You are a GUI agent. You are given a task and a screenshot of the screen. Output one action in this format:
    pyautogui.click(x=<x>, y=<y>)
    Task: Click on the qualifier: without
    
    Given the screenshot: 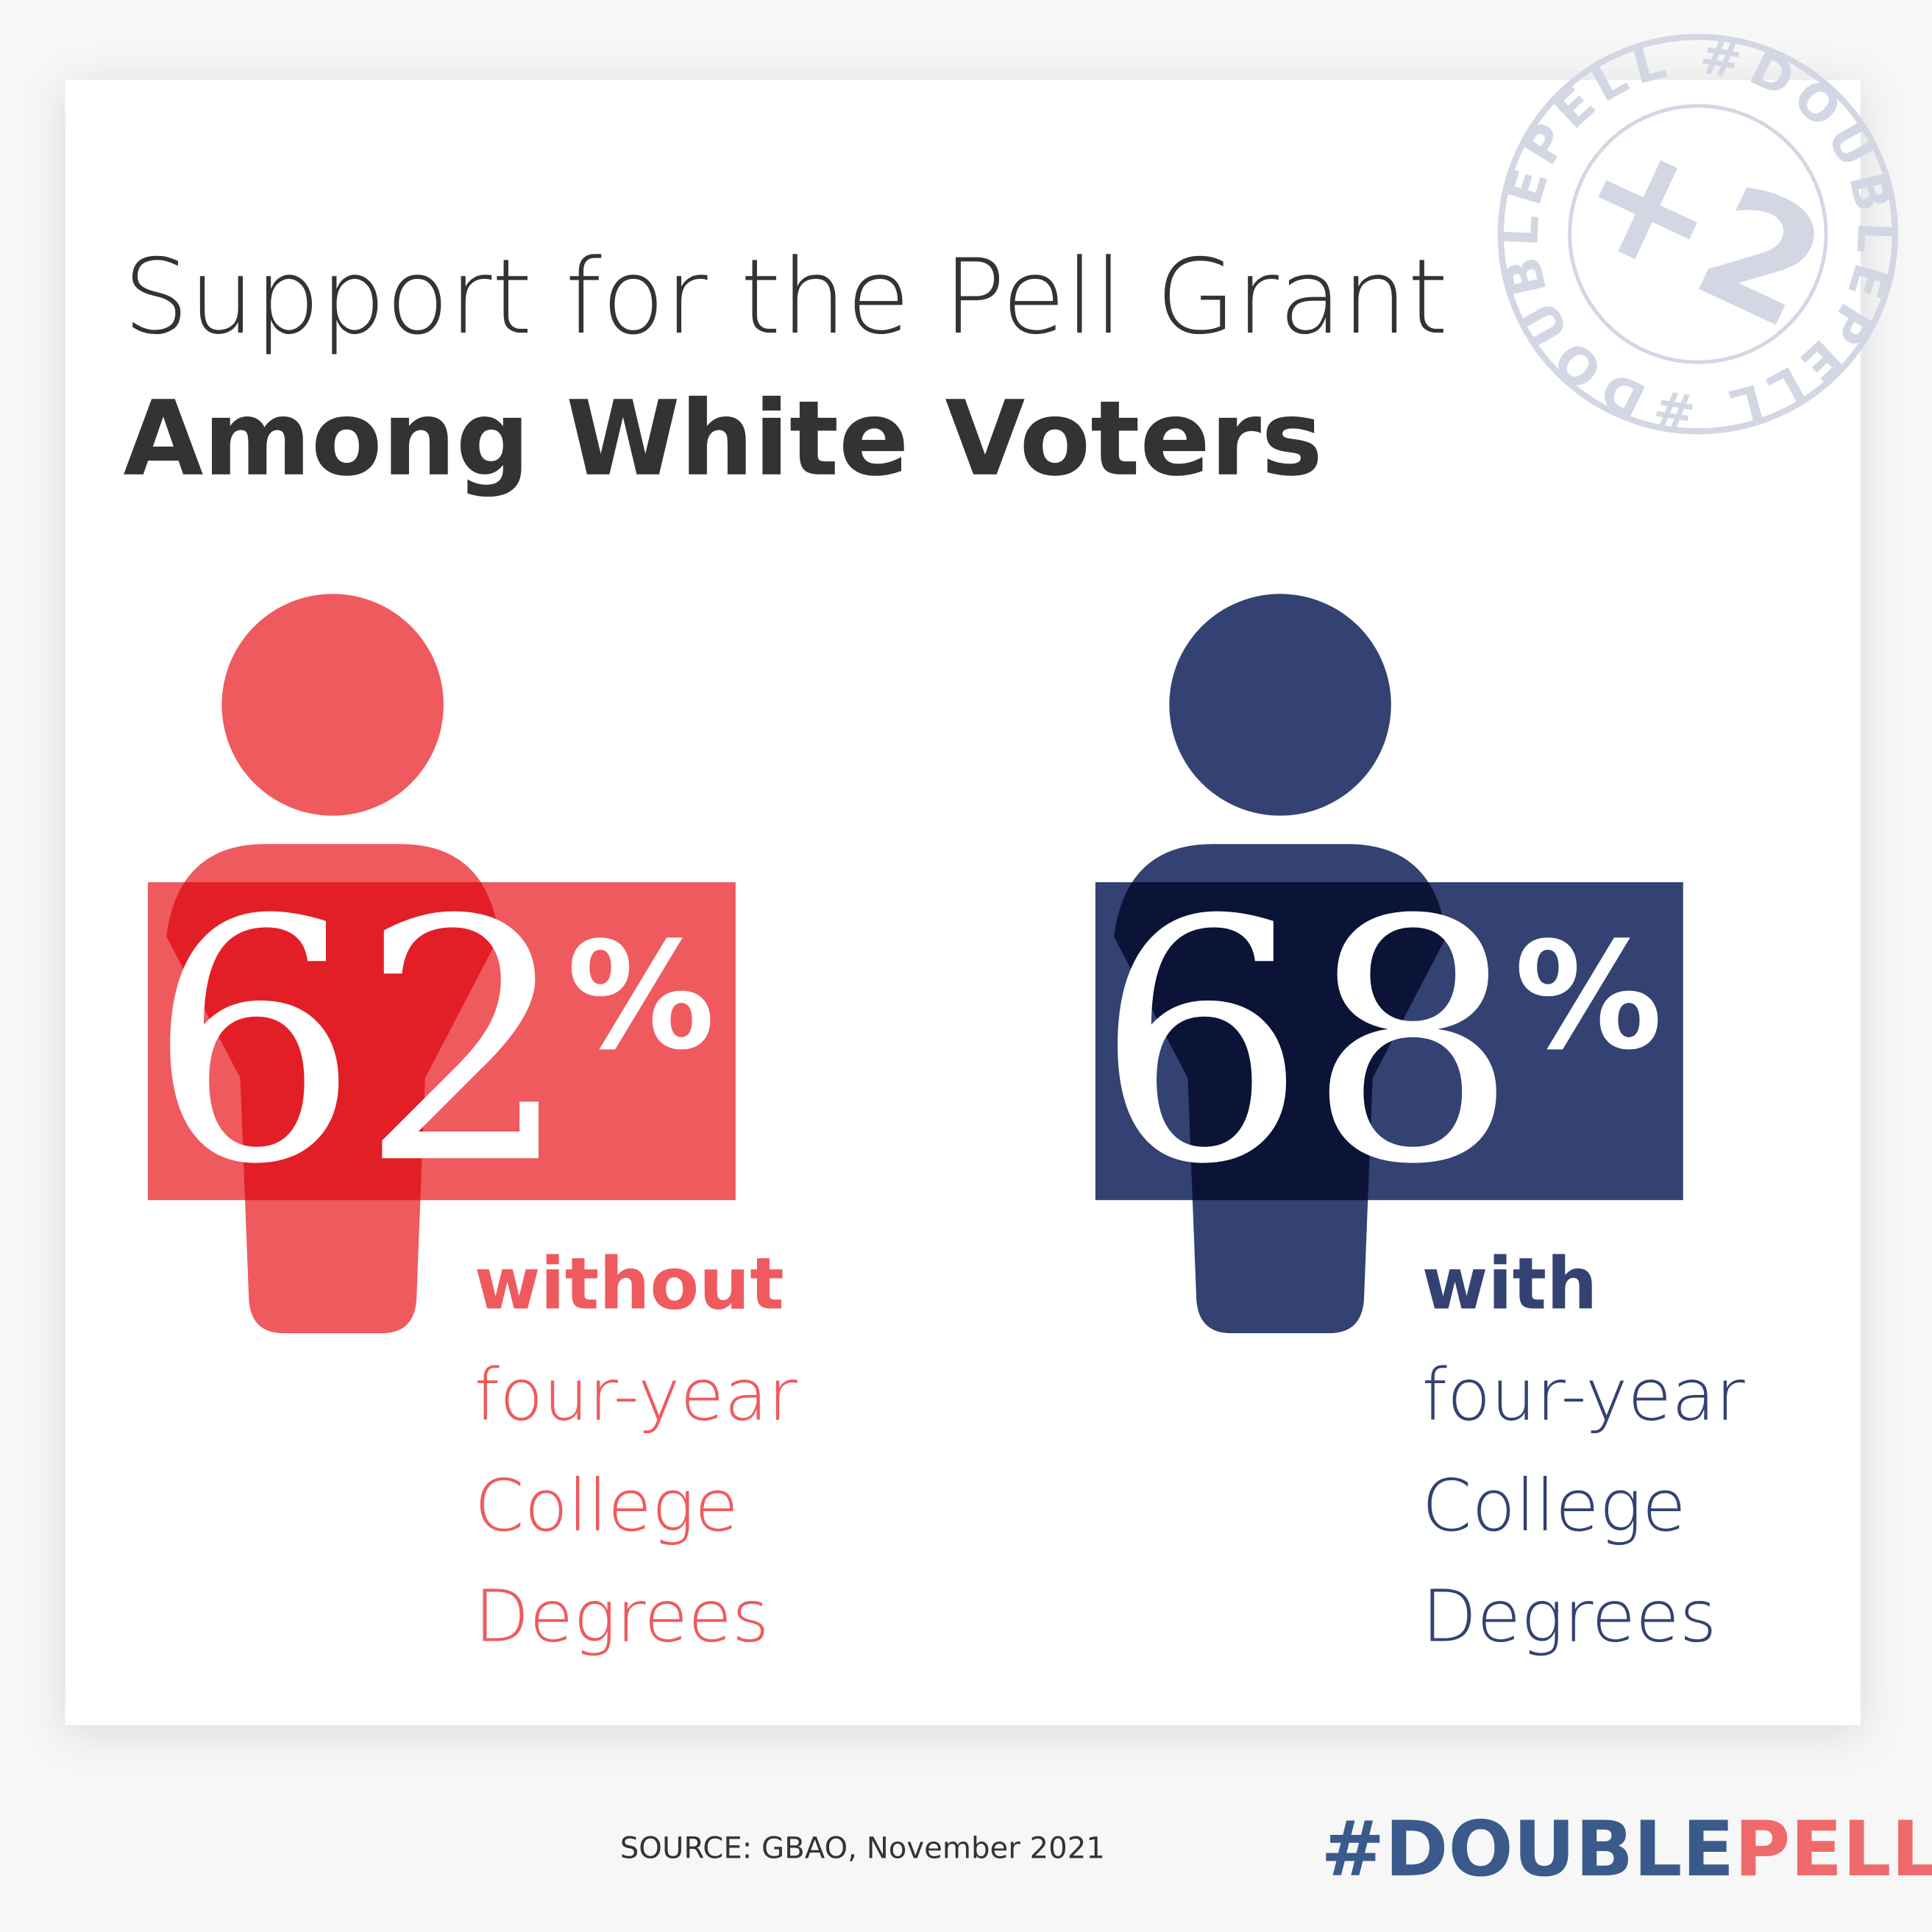 What is the action you would take?
    pyautogui.click(x=629, y=1284)
    